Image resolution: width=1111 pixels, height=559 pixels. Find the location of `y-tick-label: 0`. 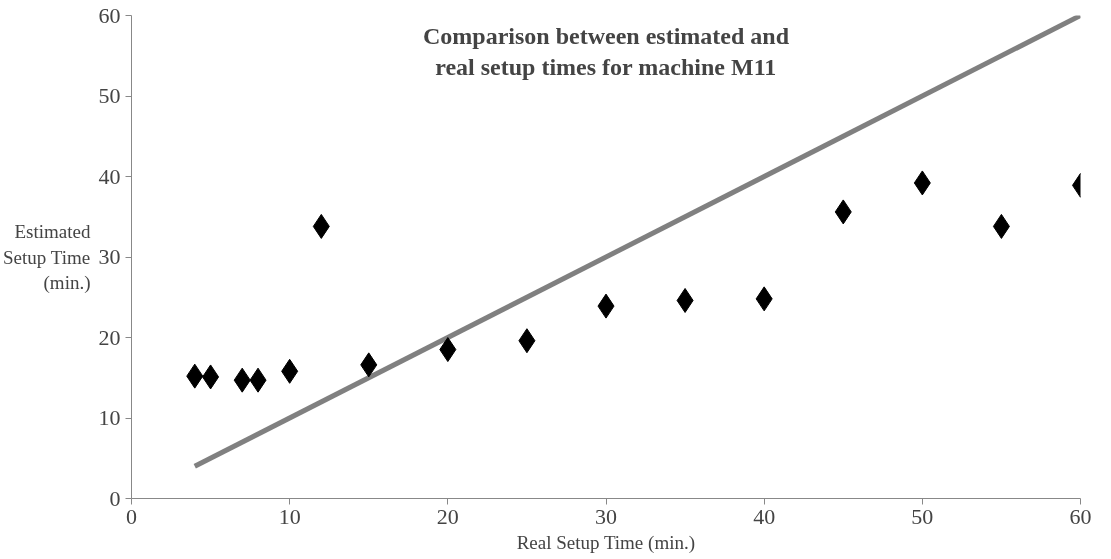

y-tick-label: 0 is located at coordinates (115, 498).